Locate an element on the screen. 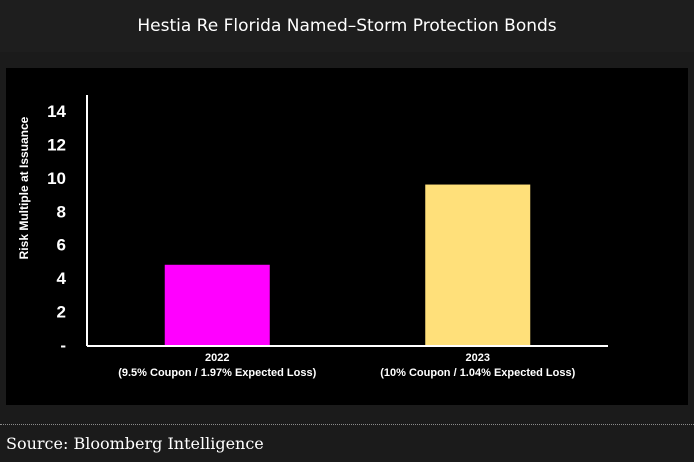 Image resolution: width=694 pixels, height=462 pixels. y-tick-label: 10 is located at coordinates (56, 178).